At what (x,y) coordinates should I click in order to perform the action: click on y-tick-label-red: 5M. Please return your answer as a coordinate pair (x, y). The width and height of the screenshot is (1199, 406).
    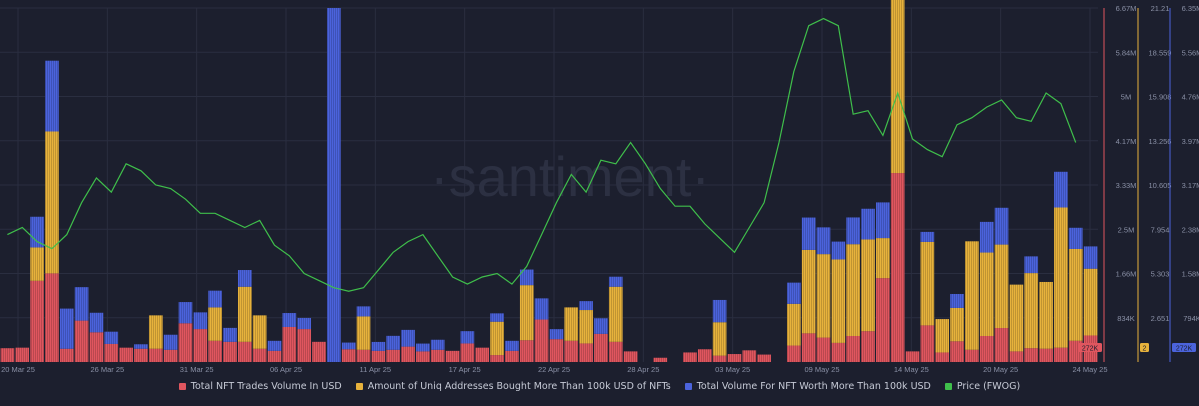
    Looking at the image, I should click on (1126, 97).